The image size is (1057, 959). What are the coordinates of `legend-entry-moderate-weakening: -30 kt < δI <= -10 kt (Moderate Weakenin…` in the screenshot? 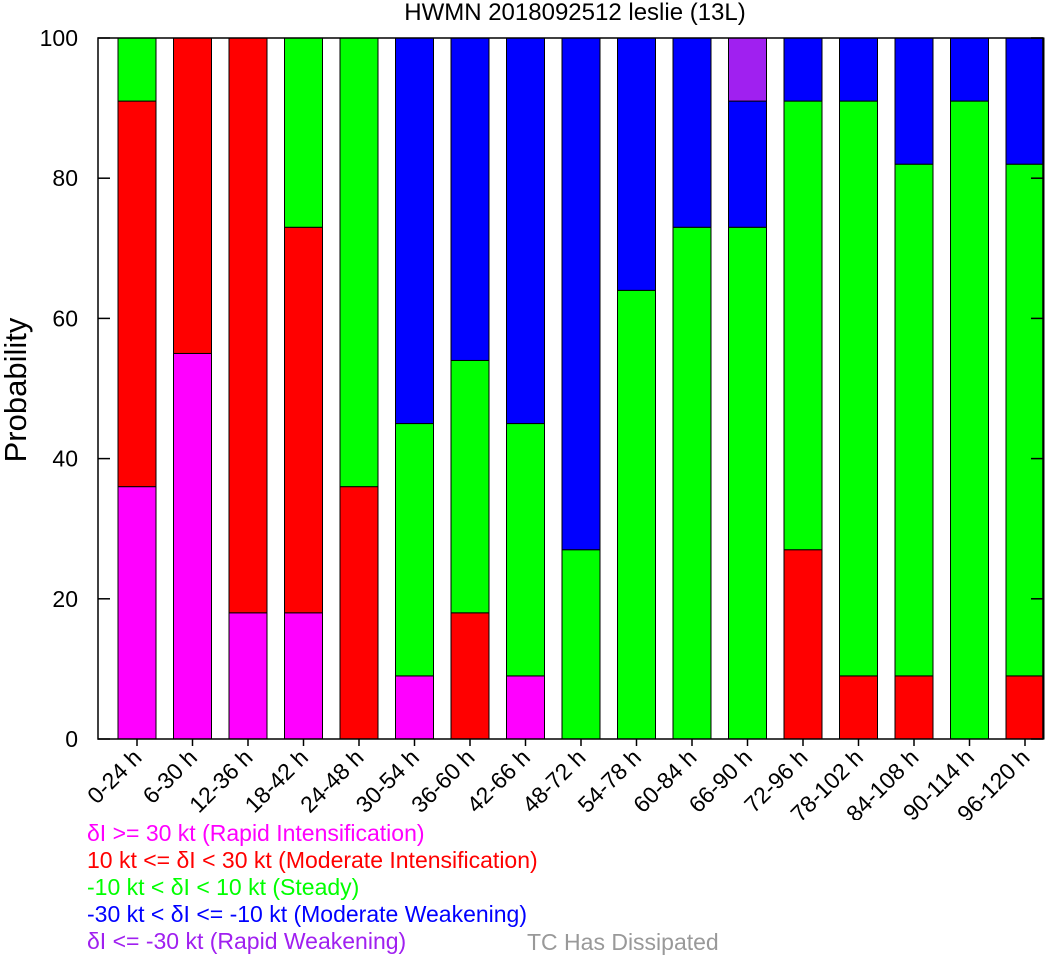 It's located at (307, 914).